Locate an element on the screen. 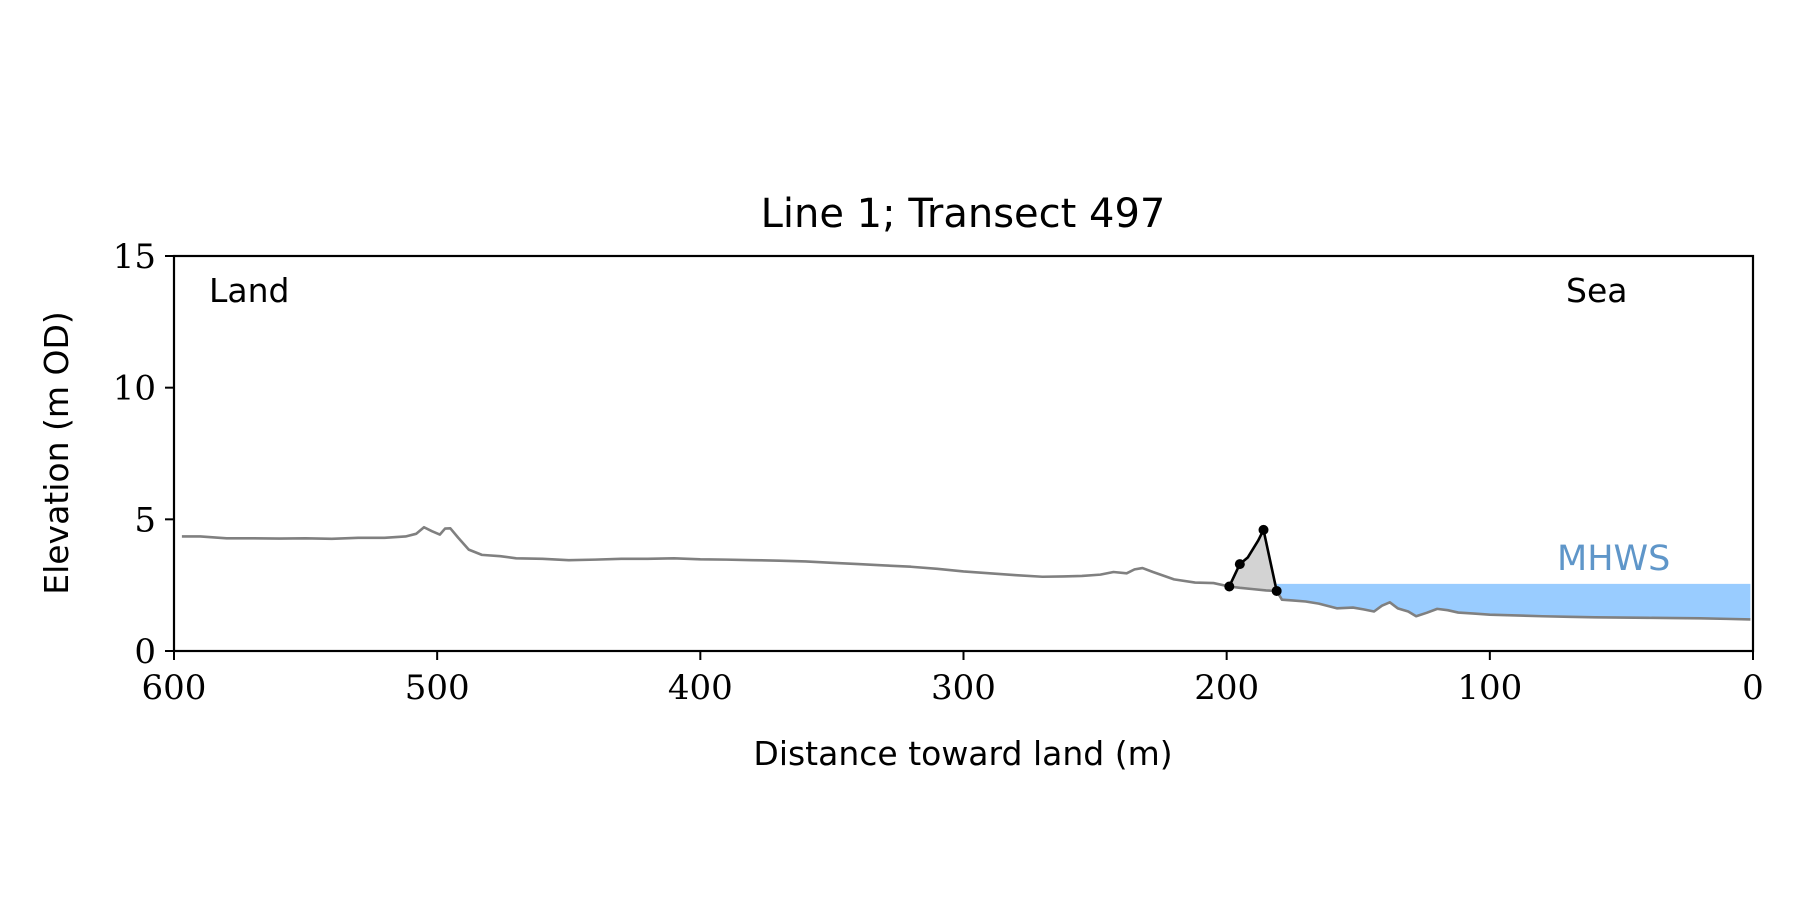 The width and height of the screenshot is (1800, 900). sea-annotation: Sea is located at coordinates (1596, 290).